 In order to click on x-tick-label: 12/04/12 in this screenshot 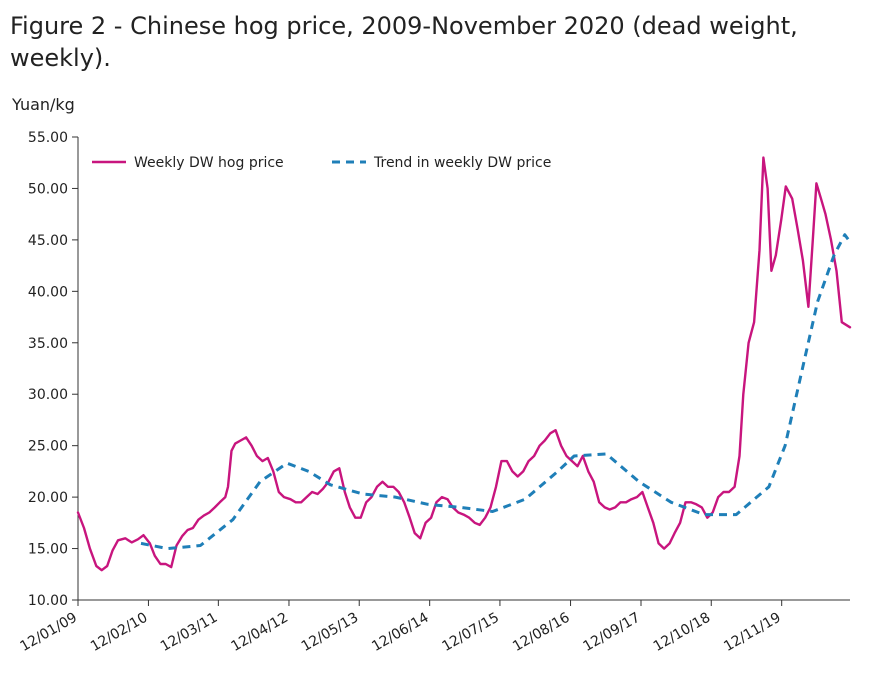, I will do `click(260, 632)`.